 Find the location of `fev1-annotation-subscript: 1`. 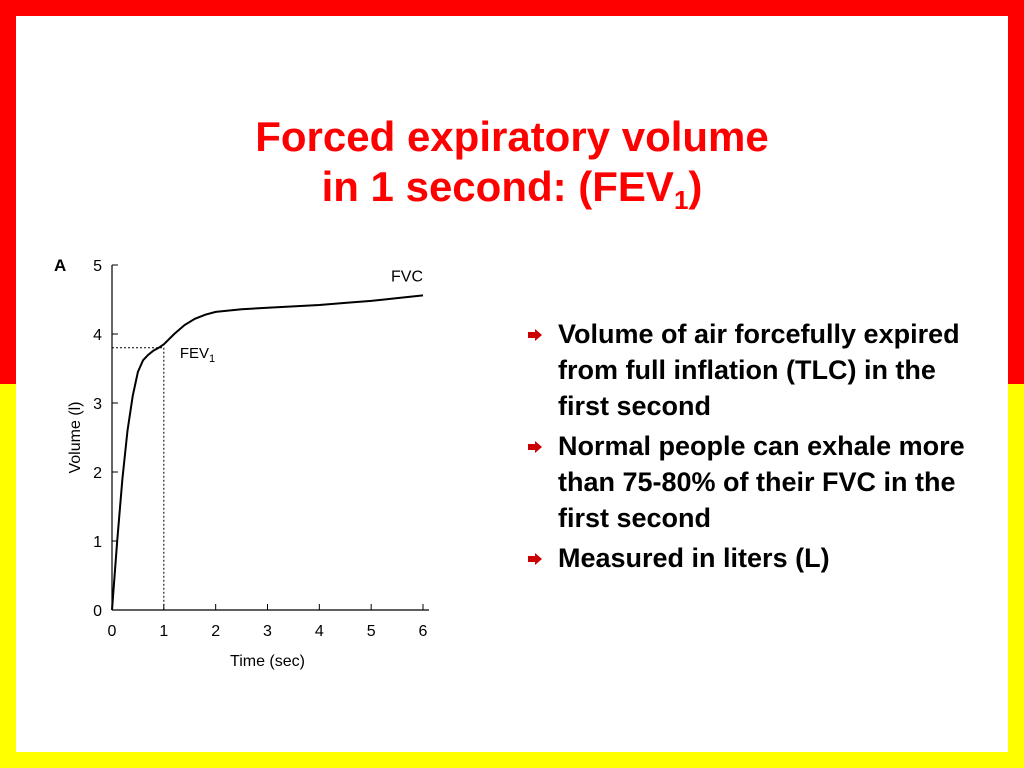

fev1-annotation-subscript: 1 is located at coordinates (212, 359).